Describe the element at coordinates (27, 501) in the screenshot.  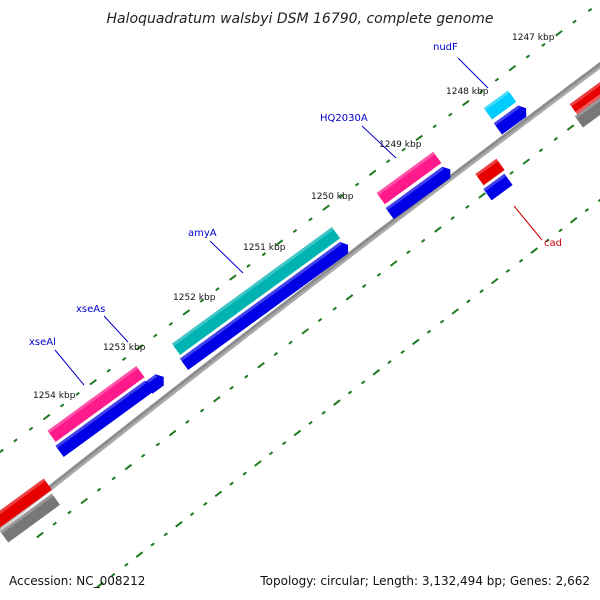
I see `gene-bar-red-left` at that location.